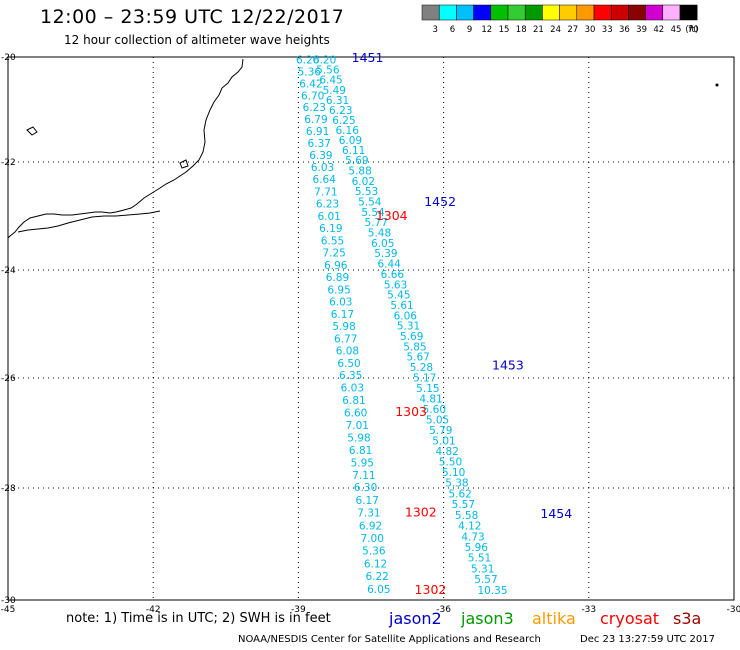 Image resolution: width=740 pixels, height=650 pixels. I want to click on longitude-tick-label: -33, so click(588, 610).